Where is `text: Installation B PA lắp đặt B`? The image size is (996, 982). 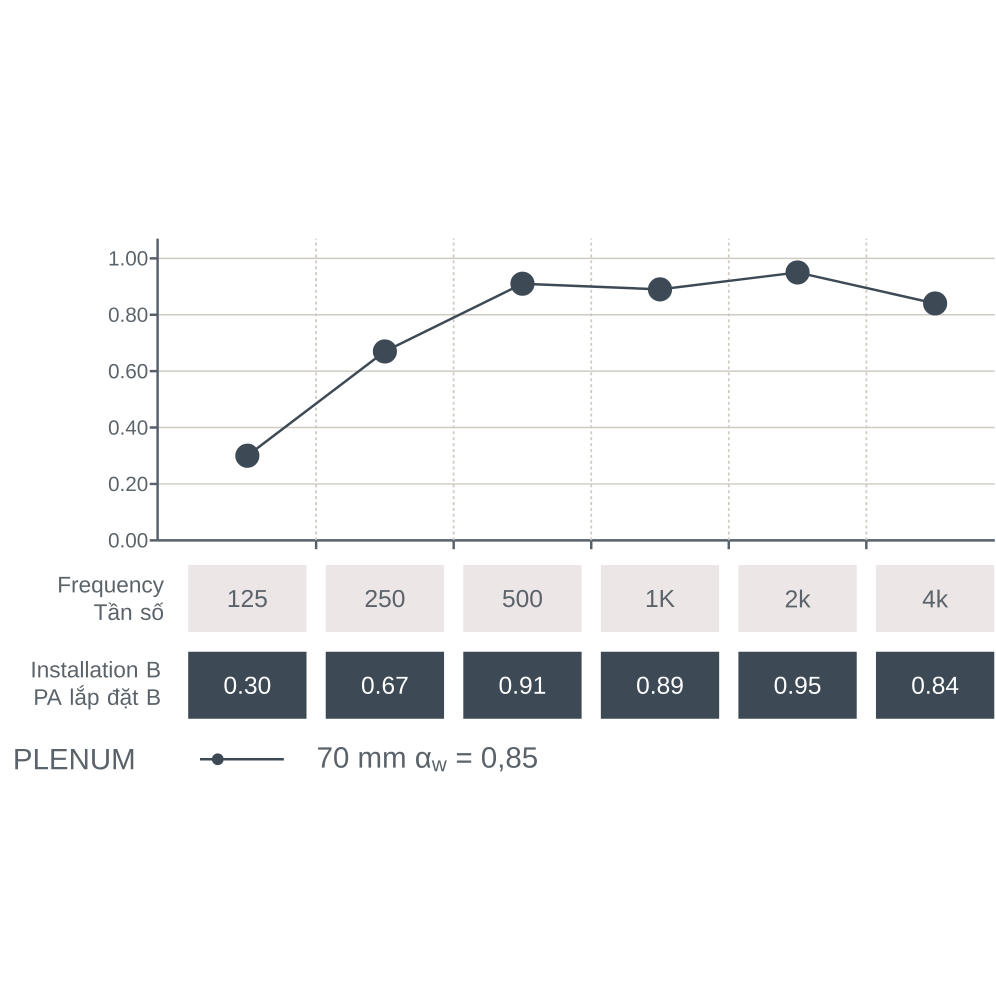
text: Installation B PA lắp đặt B is located at coordinates (96, 685).